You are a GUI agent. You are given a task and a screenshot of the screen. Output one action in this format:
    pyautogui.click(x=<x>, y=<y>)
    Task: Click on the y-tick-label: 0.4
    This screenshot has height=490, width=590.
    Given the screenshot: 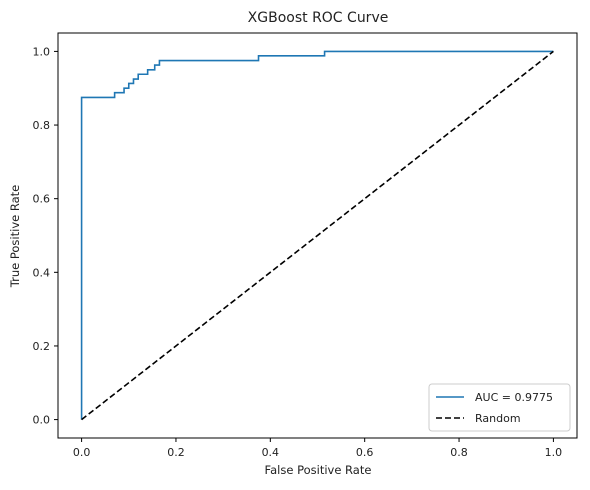 What is the action you would take?
    pyautogui.click(x=42, y=272)
    